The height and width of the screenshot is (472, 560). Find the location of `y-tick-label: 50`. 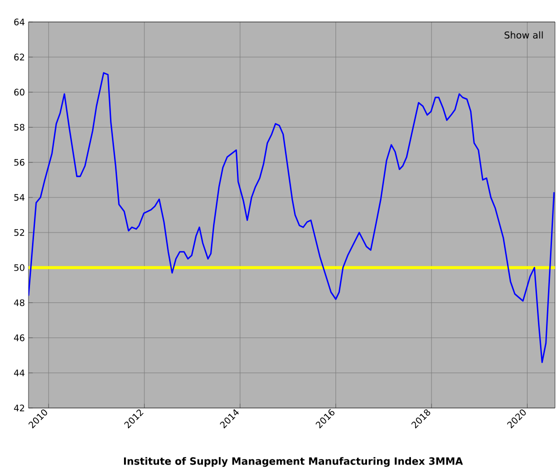

y-tick-label: 50 is located at coordinates (19, 268).